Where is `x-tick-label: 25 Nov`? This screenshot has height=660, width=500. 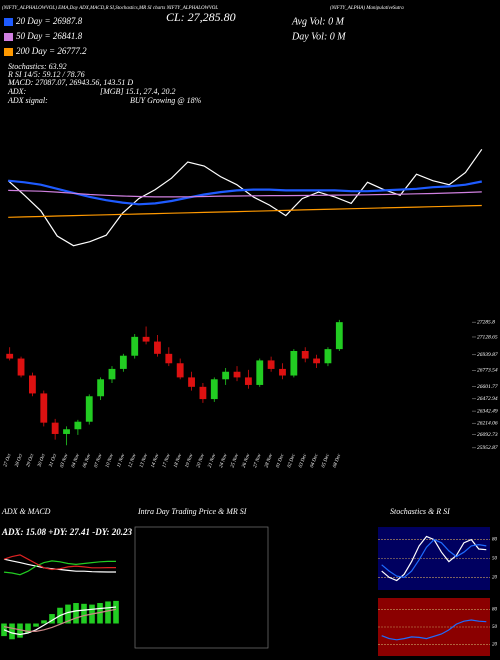
x-tick-label: 25 Nov is located at coordinates (235, 461).